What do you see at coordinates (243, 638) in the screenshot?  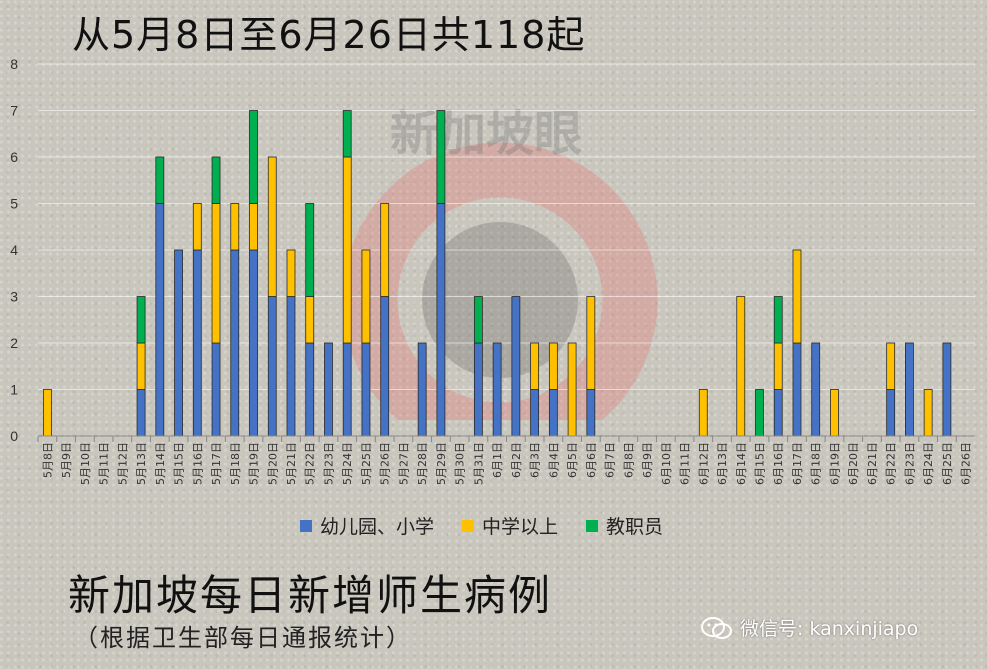 I see `sub-title: （根据卫生部每日通报统计）` at bounding box center [243, 638].